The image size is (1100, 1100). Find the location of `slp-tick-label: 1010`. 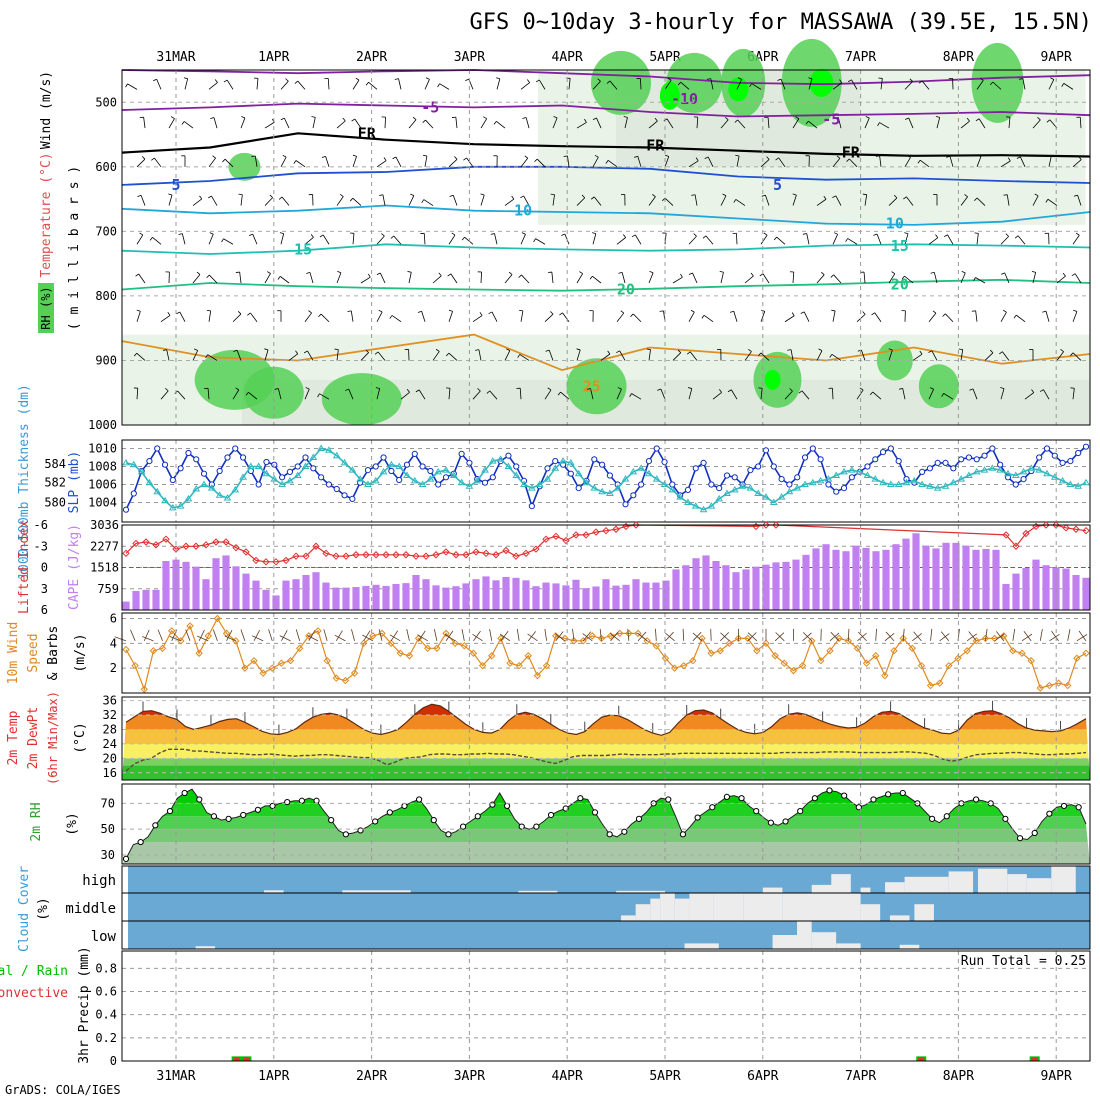

slp-tick-label: 1010 is located at coordinates (102, 449).